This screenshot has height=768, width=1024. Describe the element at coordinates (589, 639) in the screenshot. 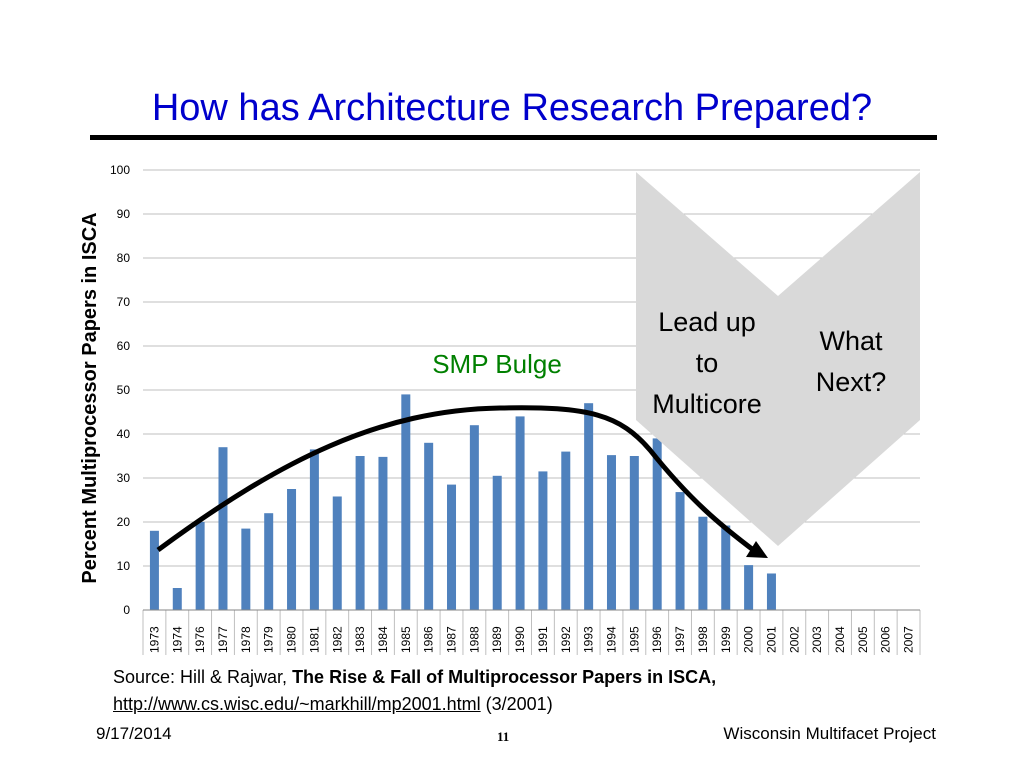

I see `x-tick-label: 1993` at that location.